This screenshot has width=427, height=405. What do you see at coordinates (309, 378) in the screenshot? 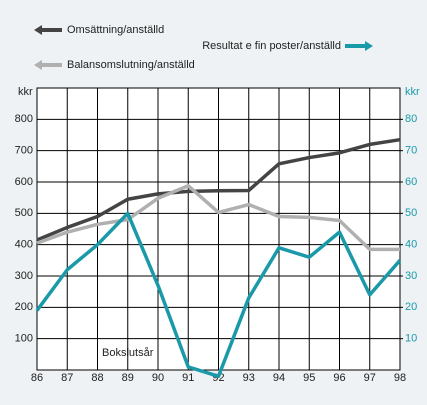
I see `x-tick-label: 95` at bounding box center [309, 378].